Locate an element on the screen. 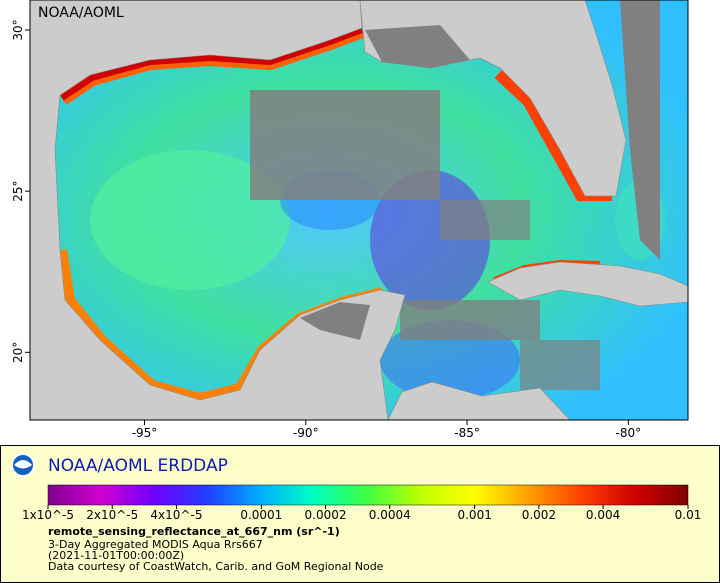  watermark: NOAA/AOML is located at coordinates (81, 13).